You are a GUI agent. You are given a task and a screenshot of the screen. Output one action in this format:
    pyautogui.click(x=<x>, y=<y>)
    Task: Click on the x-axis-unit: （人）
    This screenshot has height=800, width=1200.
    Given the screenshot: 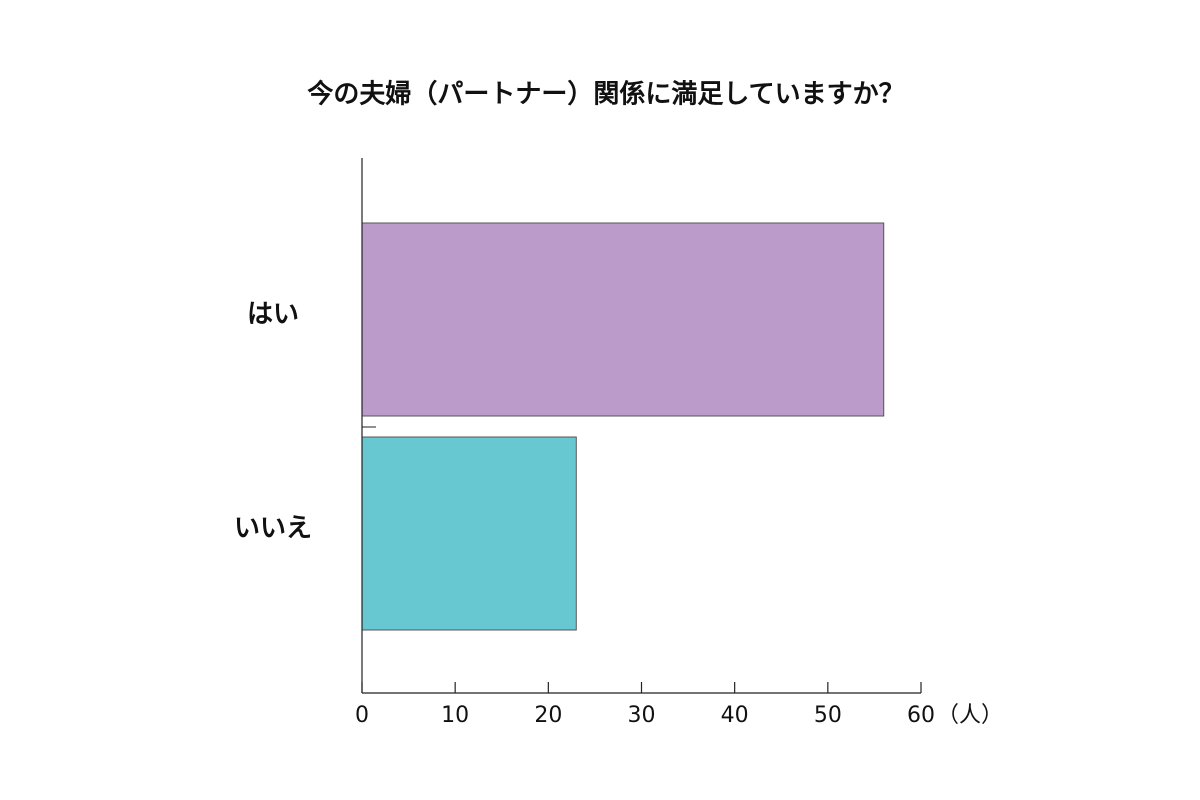 What is the action you would take?
    pyautogui.click(x=970, y=715)
    